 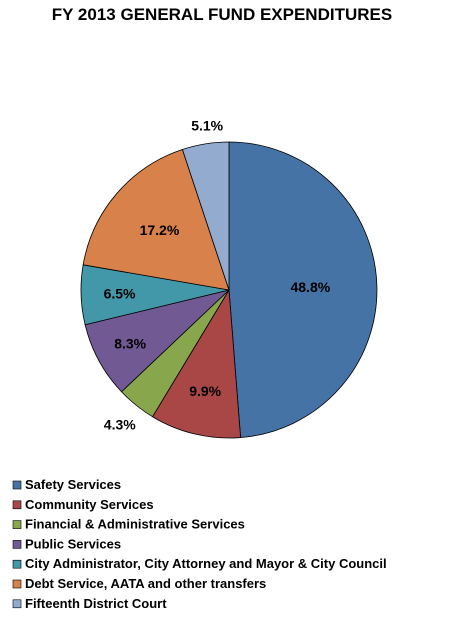 I want to click on slice-value-label-1: 48.8%, so click(x=310, y=287).